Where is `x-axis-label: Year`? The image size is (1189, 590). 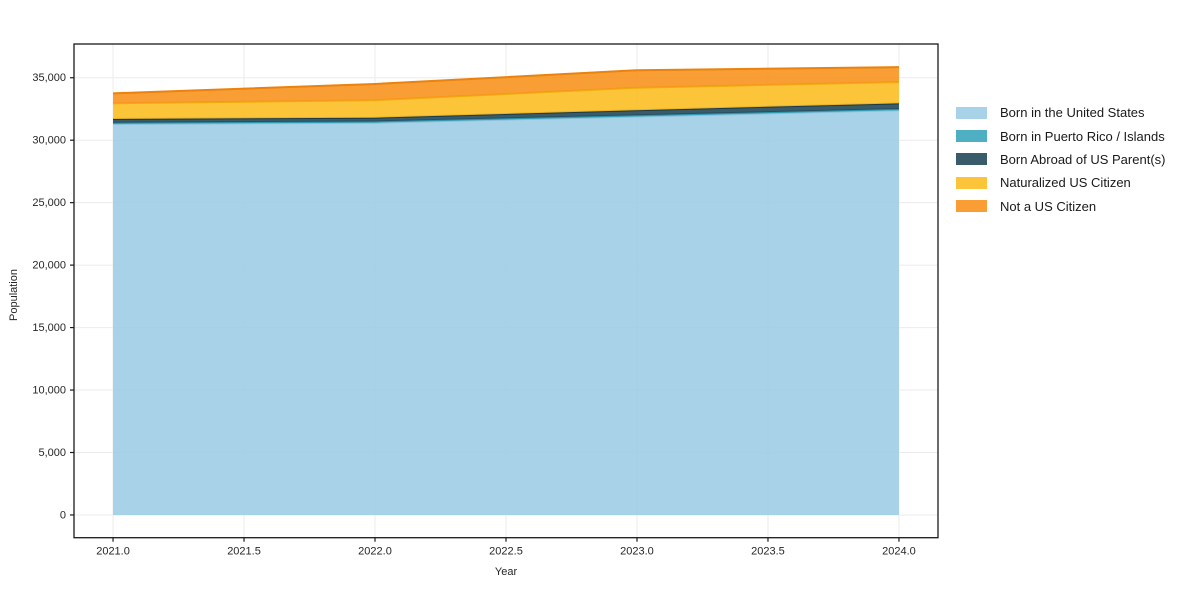
x-axis-label: Year is located at coordinates (506, 572).